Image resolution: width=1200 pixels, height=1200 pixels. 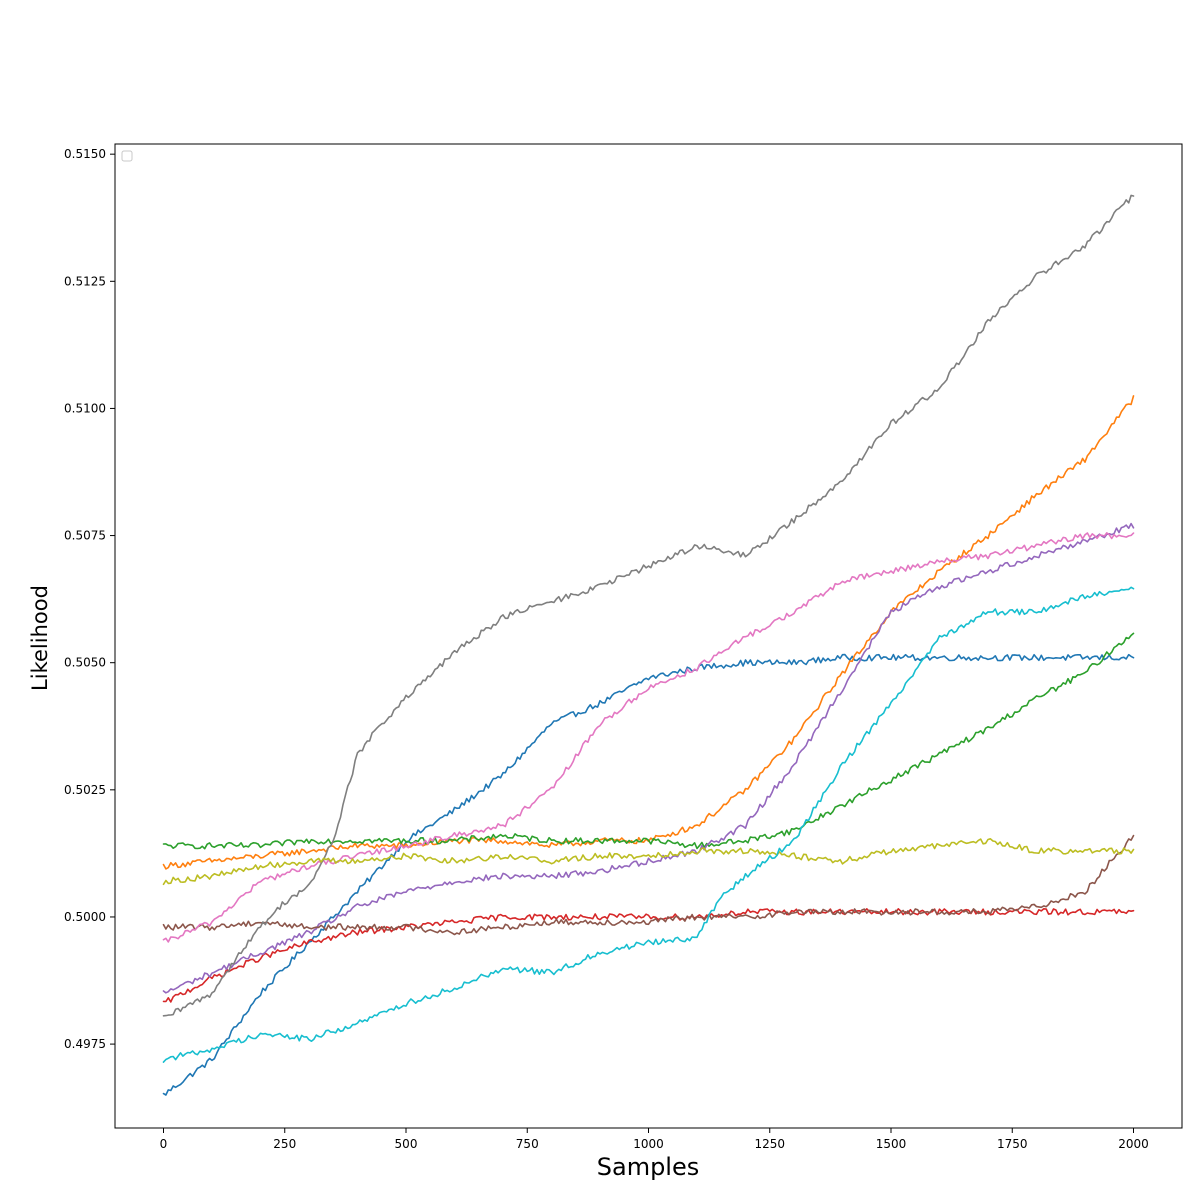 What do you see at coordinates (85, 536) in the screenshot?
I see `y-tick-label: 0.5075` at bounding box center [85, 536].